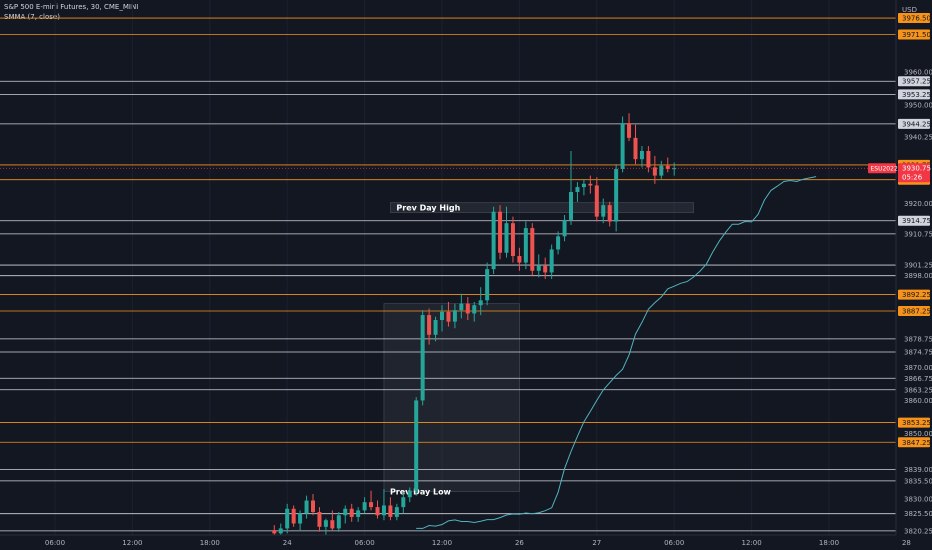  What do you see at coordinates (918, 204) in the screenshot?
I see `y-tick-label: 3920.00` at bounding box center [918, 204].